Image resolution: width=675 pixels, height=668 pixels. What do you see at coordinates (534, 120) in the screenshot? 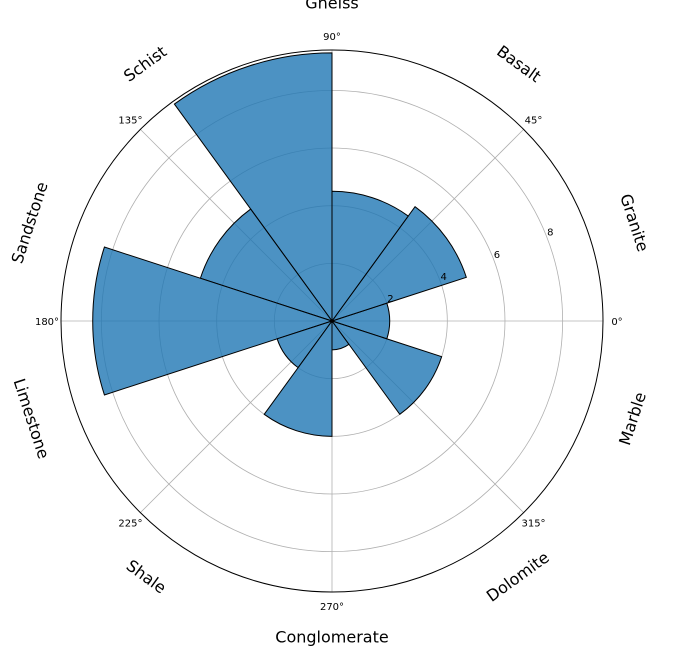
I see `angle-tick-label: 45°` at bounding box center [534, 120].